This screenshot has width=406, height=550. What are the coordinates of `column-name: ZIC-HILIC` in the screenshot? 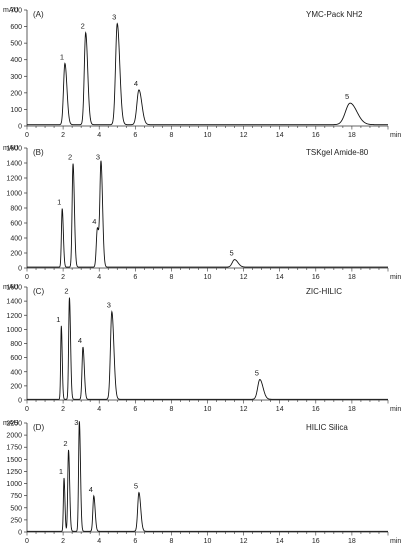 It's located at (324, 291).